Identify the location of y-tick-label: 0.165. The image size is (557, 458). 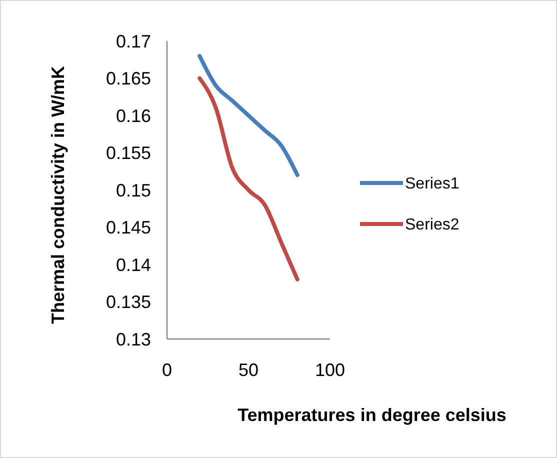
(128, 78).